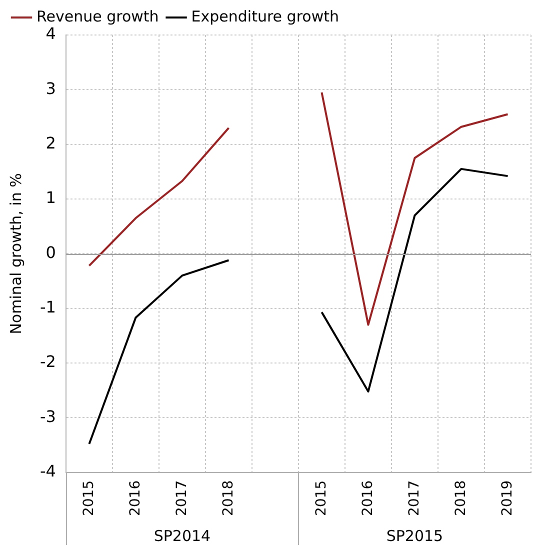 The width and height of the screenshot is (533, 546). What do you see at coordinates (507, 498) in the screenshot?
I see `x-tick-label: 2019` at bounding box center [507, 498].